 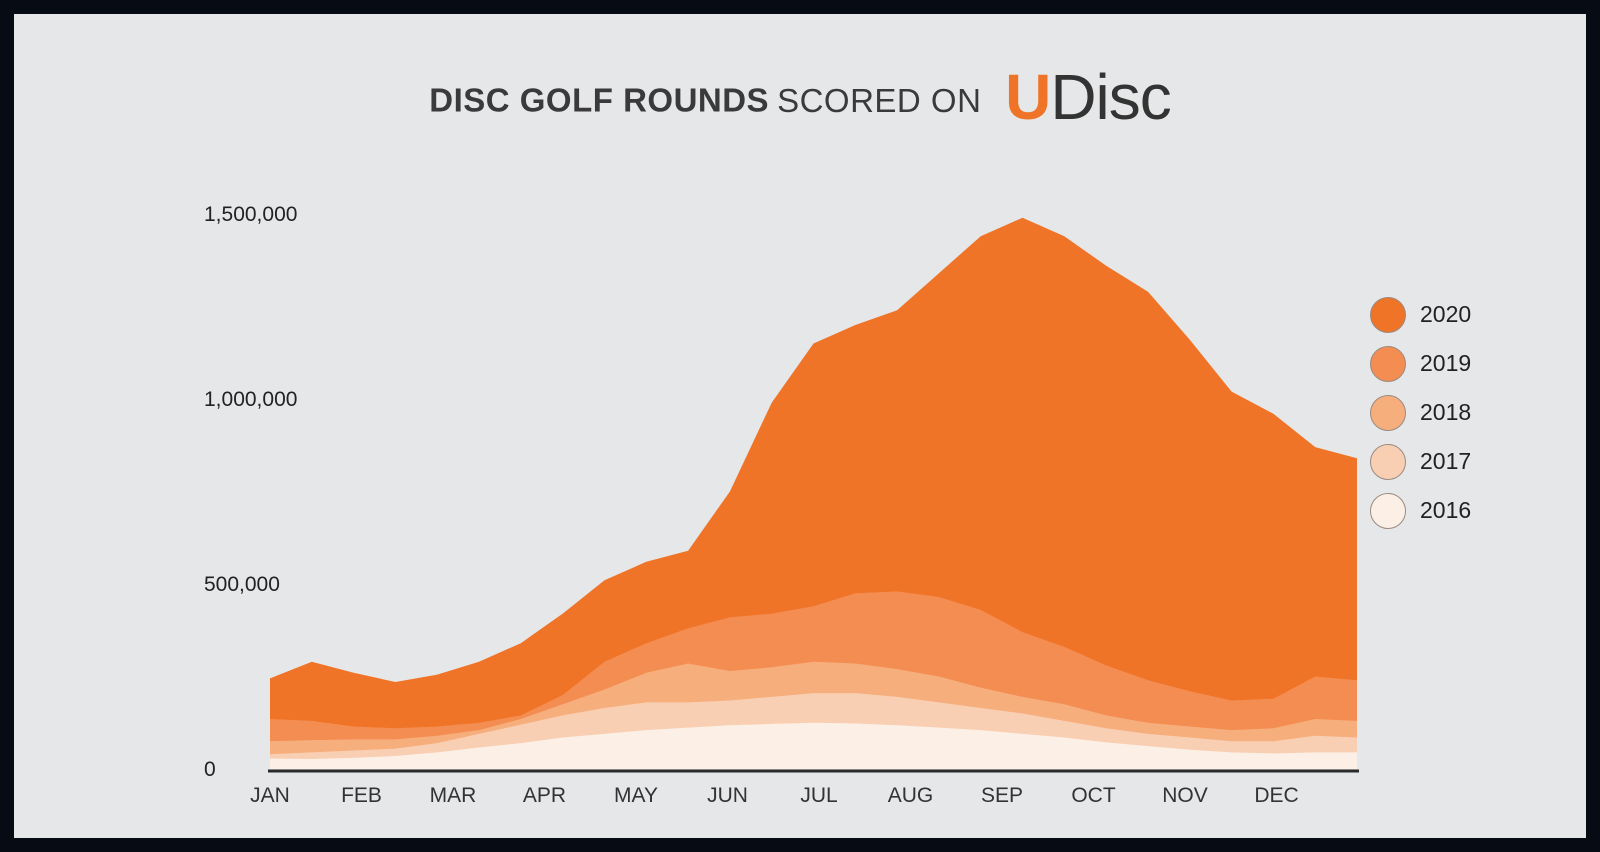 What do you see at coordinates (250, 214) in the screenshot?
I see `y-tick-label: 1,500,000` at bounding box center [250, 214].